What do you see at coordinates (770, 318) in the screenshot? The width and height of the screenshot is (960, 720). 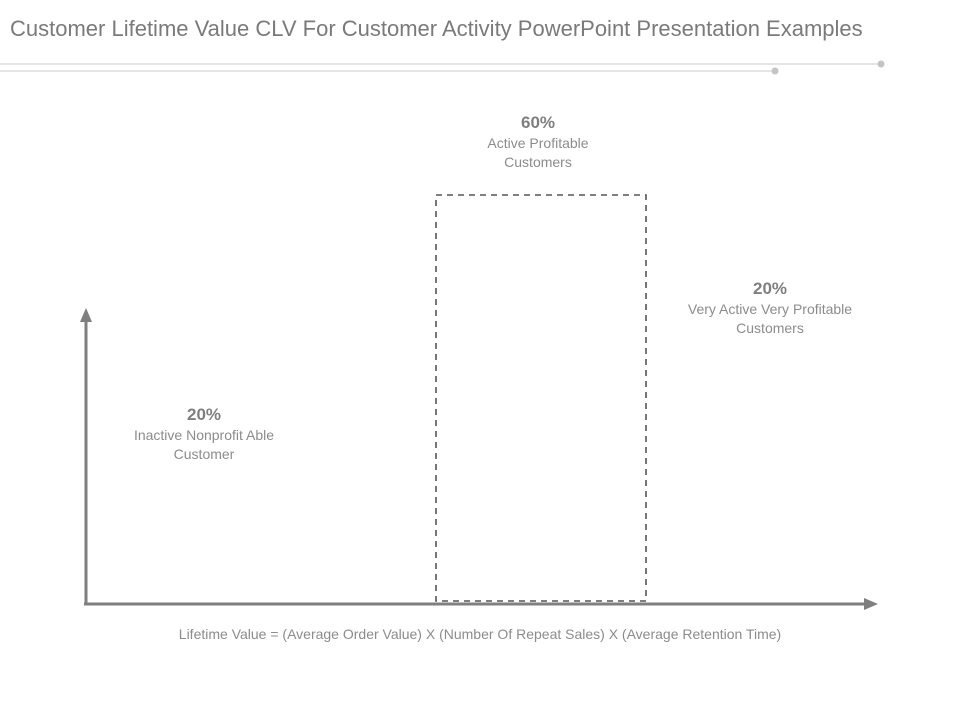 I see `text-very-active: Very Active Very Profitable Customers` at bounding box center [770, 318].